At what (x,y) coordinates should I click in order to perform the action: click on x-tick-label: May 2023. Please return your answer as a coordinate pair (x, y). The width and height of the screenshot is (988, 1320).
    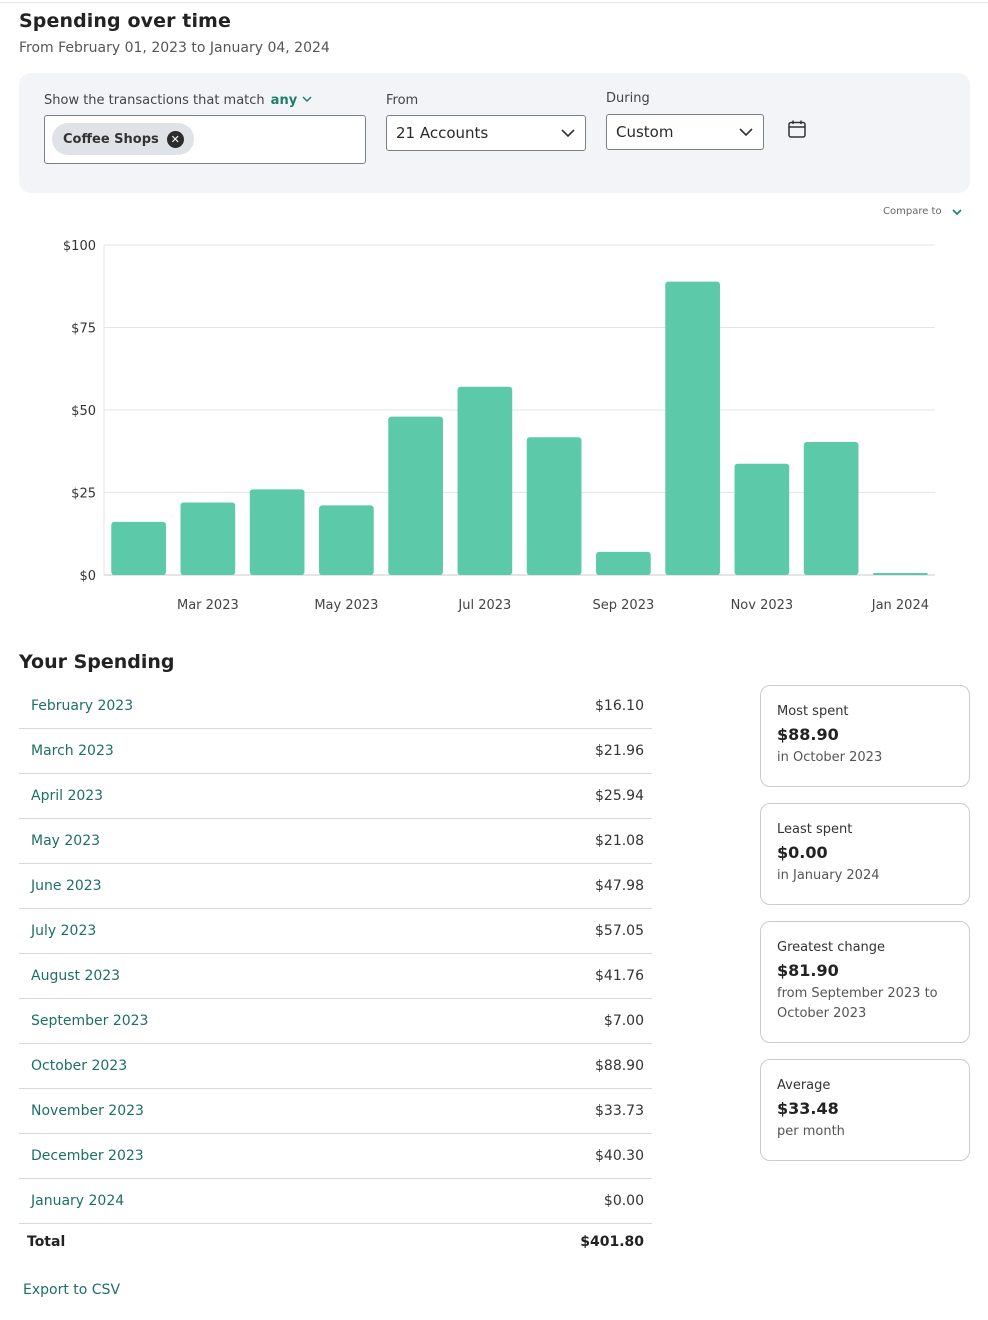
    Looking at the image, I should click on (346, 605).